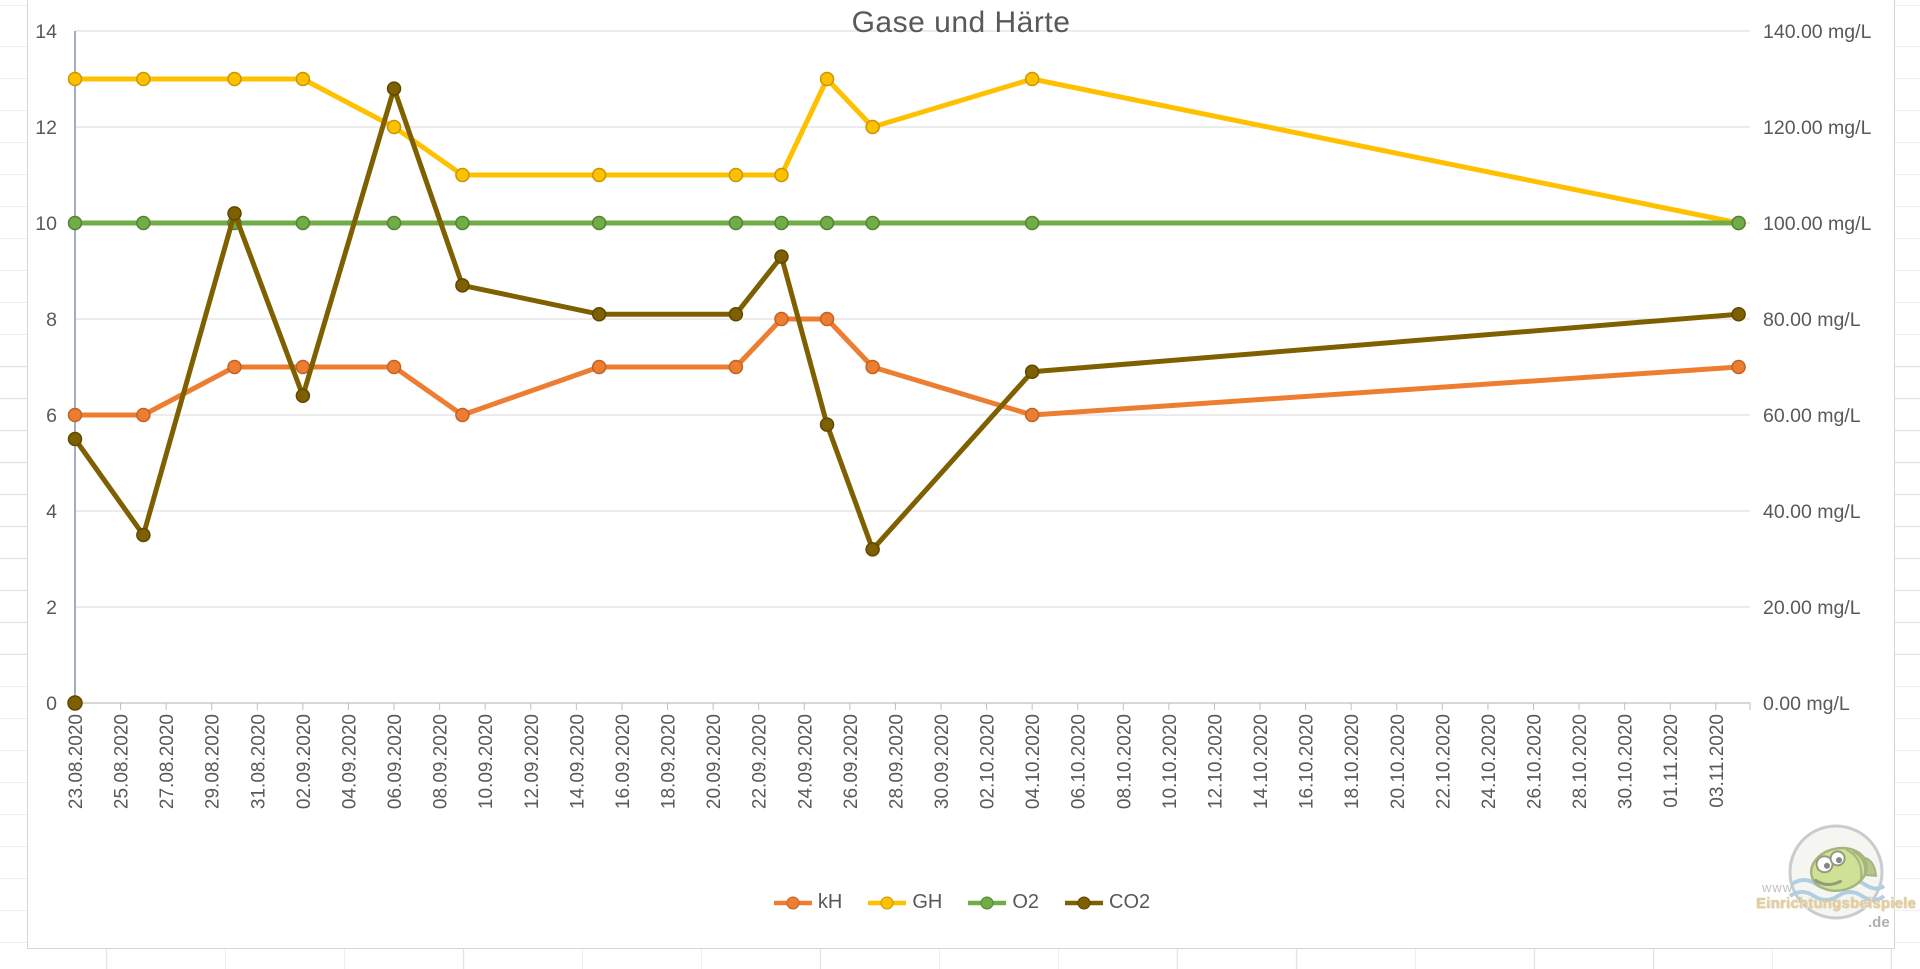 The height and width of the screenshot is (969, 1920). What do you see at coordinates (927, 902) in the screenshot?
I see `legend-label-GH: GH` at bounding box center [927, 902].